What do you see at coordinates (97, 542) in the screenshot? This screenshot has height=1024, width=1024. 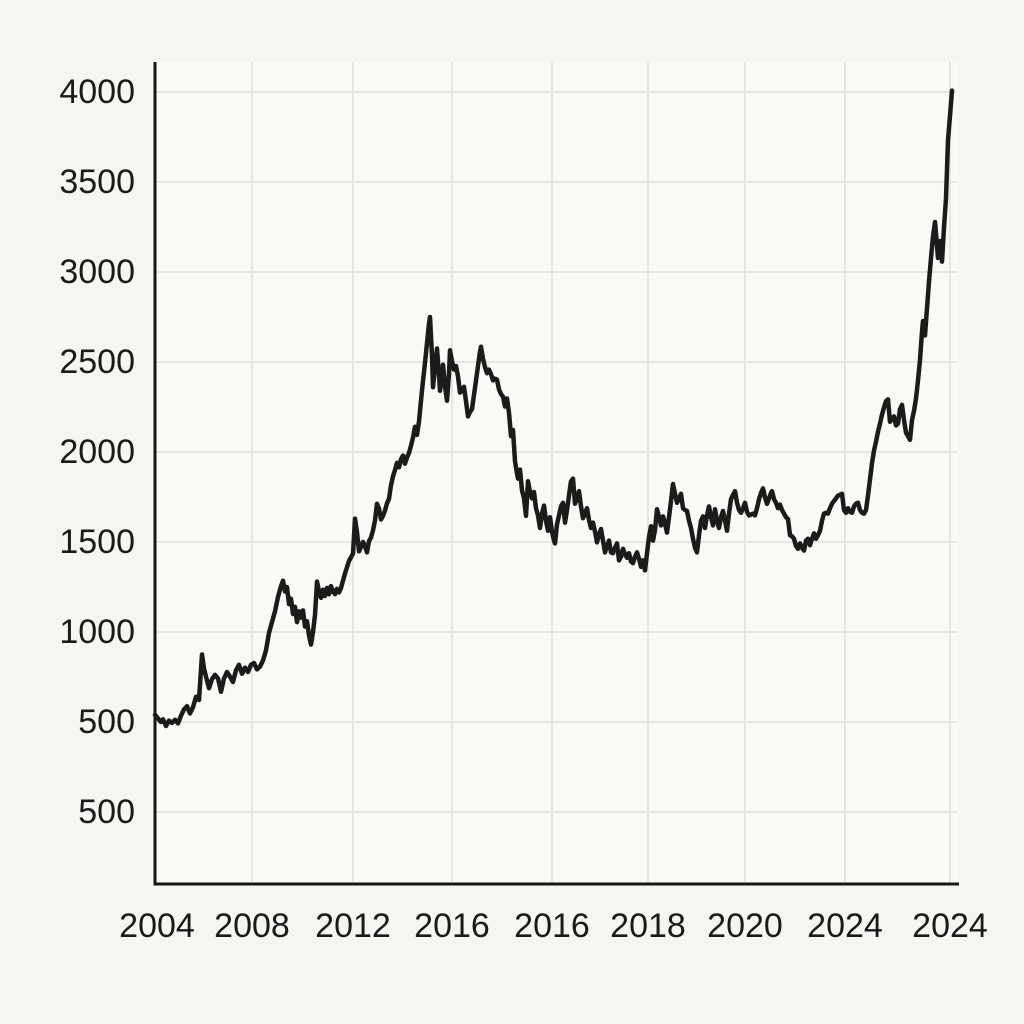 I see `y-tick-label: 1500` at bounding box center [97, 542].